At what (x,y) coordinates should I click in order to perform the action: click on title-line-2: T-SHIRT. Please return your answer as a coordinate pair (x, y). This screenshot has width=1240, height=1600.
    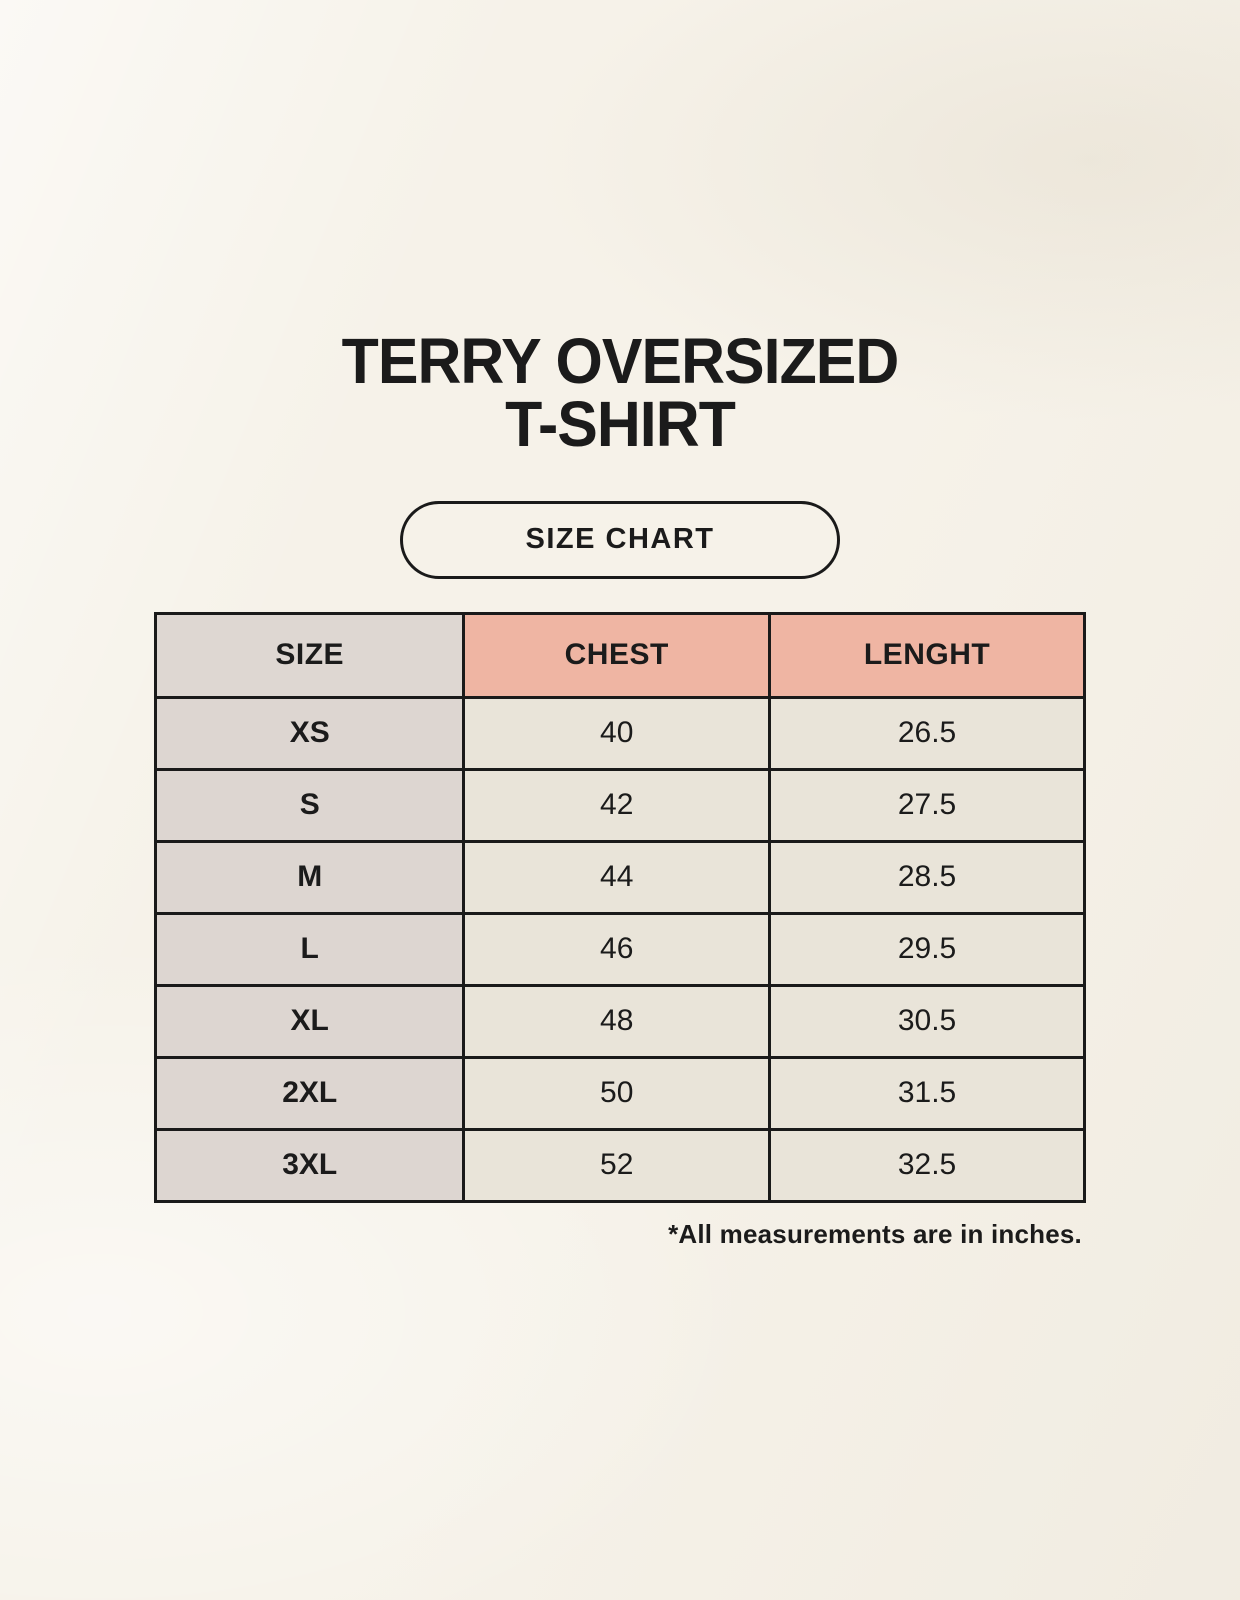
    Looking at the image, I should click on (620, 424).